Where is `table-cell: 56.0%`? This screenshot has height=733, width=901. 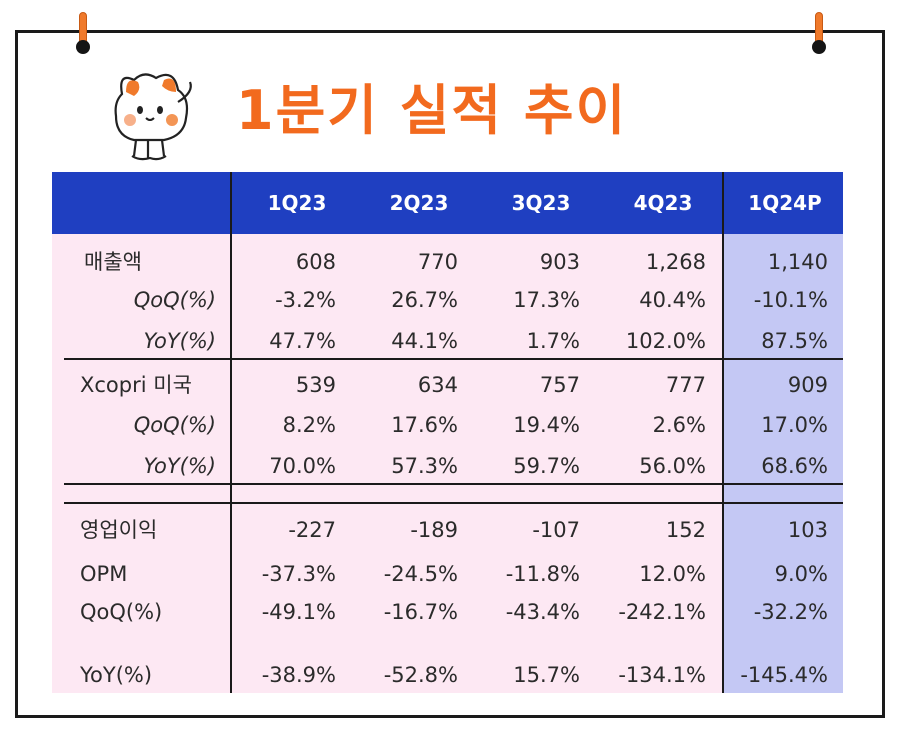 table-cell: 56.0% is located at coordinates (672, 466).